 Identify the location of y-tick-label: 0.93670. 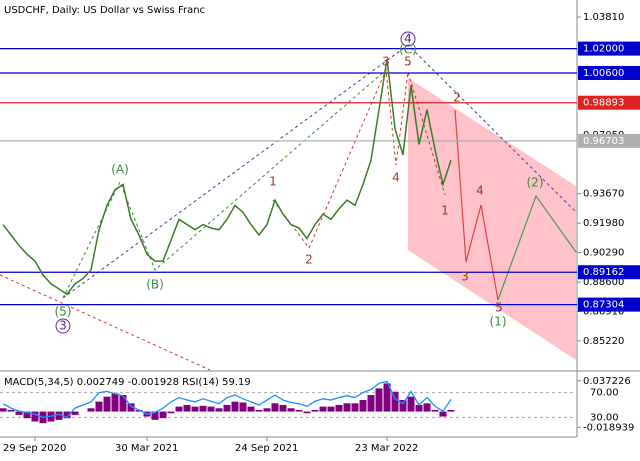
(603, 194).